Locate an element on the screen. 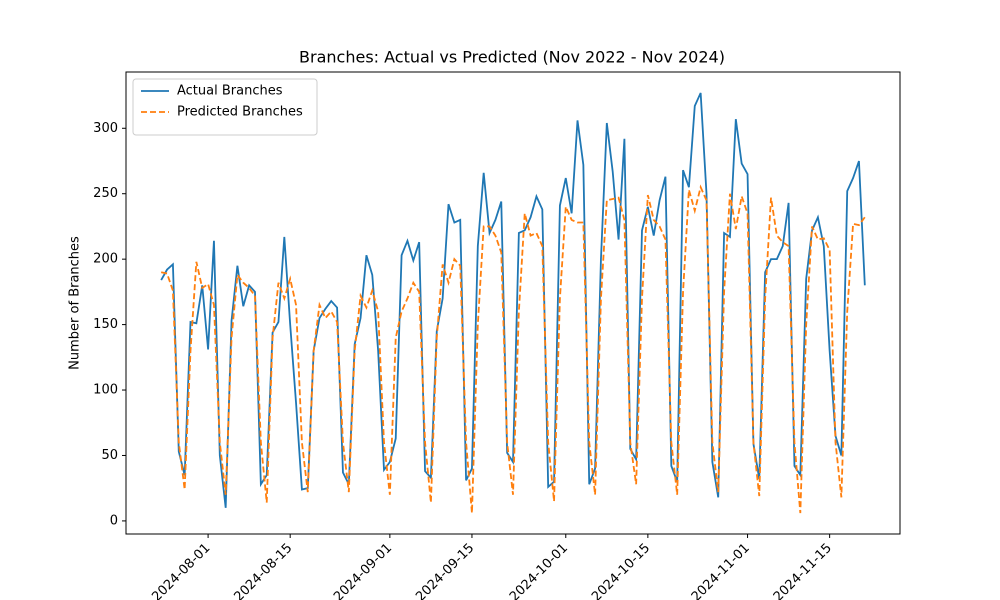 The image size is (1000, 600). y-tick-label: 50 is located at coordinates (109, 455).